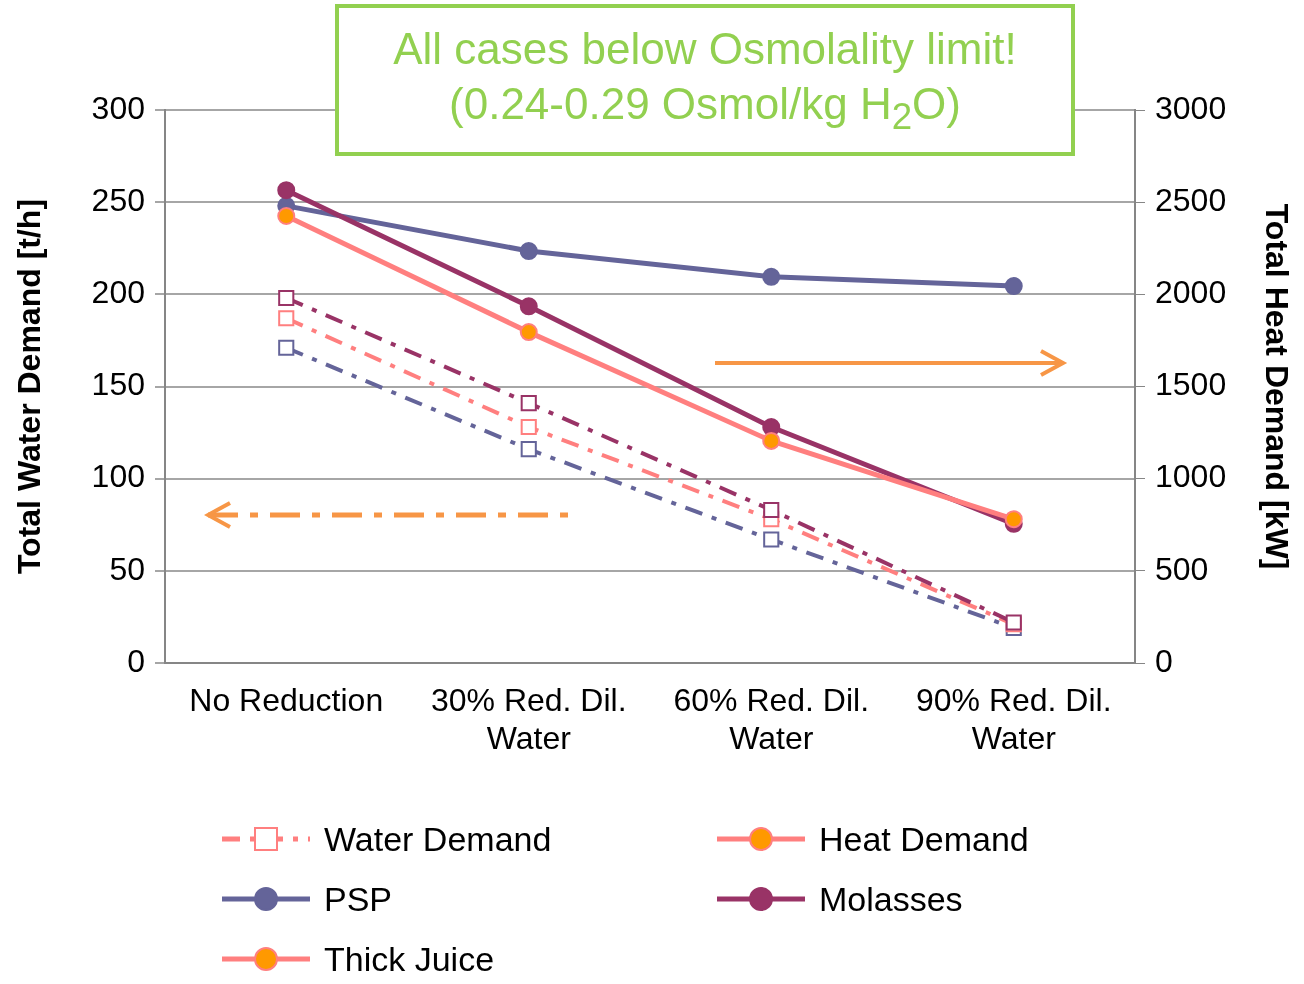  What do you see at coordinates (1276, 386) in the screenshot?
I see `y2-axis-title: Total Heat Demand [kW]` at bounding box center [1276, 386].